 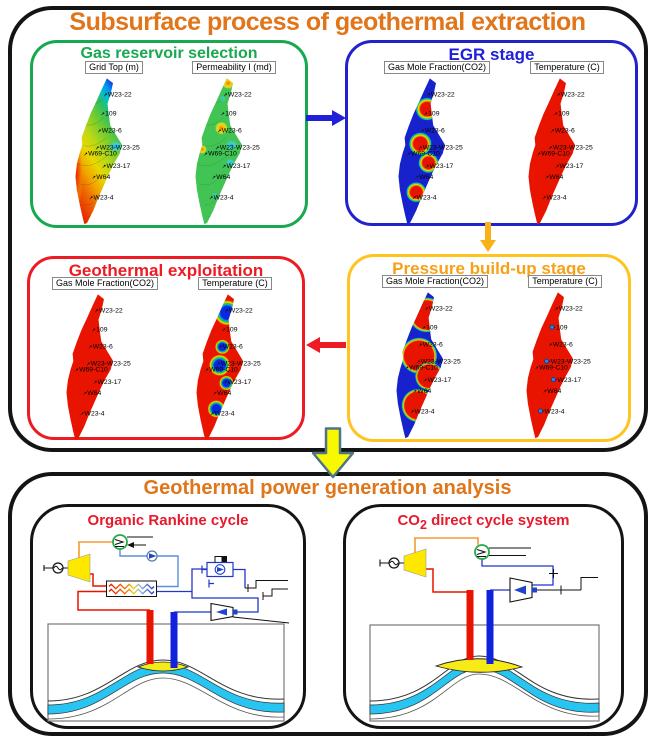 What do you see at coordinates (435, 281) in the screenshot?
I see `pbu-co2-label: Gas Mole Fraction(CO2)` at bounding box center [435, 281].